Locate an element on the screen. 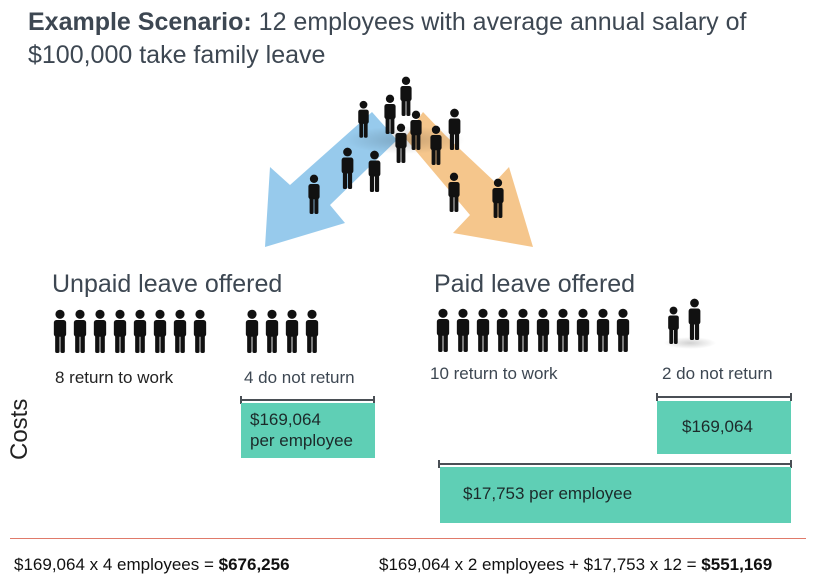 The width and height of the screenshot is (814, 582). paid-leavers-bracket is located at coordinates (724, 397).